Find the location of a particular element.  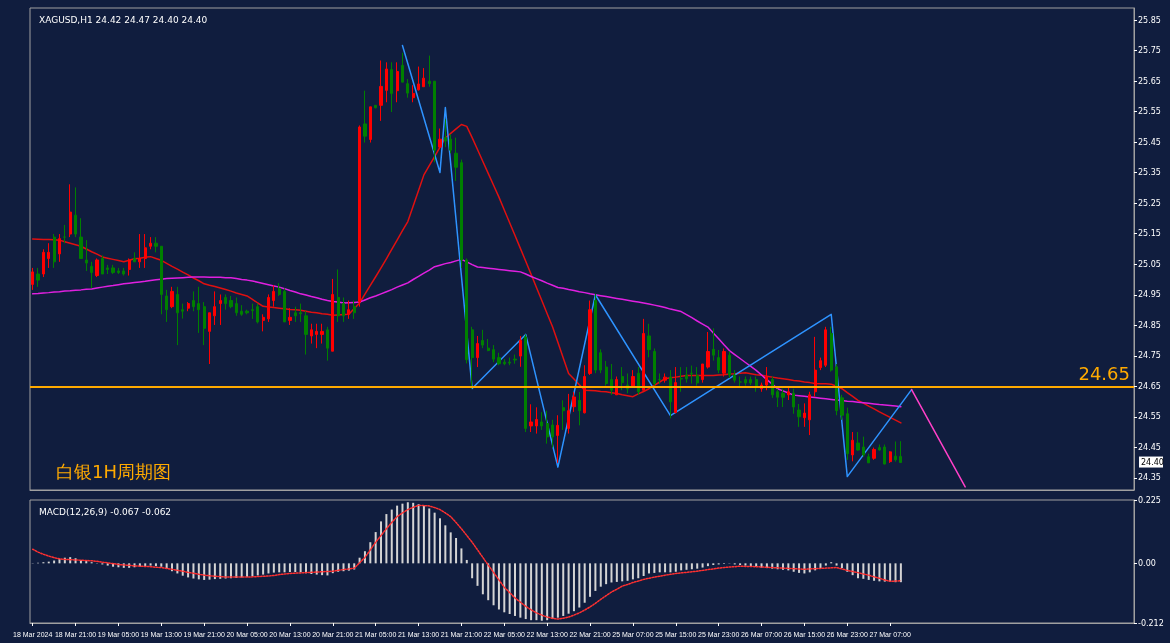

y-tick-label: 24.75 is located at coordinates (1149, 356).